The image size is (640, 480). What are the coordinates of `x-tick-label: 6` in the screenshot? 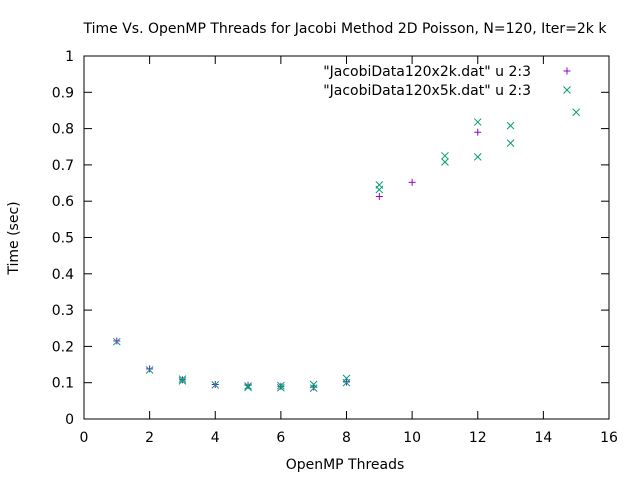 It's located at (280, 438).